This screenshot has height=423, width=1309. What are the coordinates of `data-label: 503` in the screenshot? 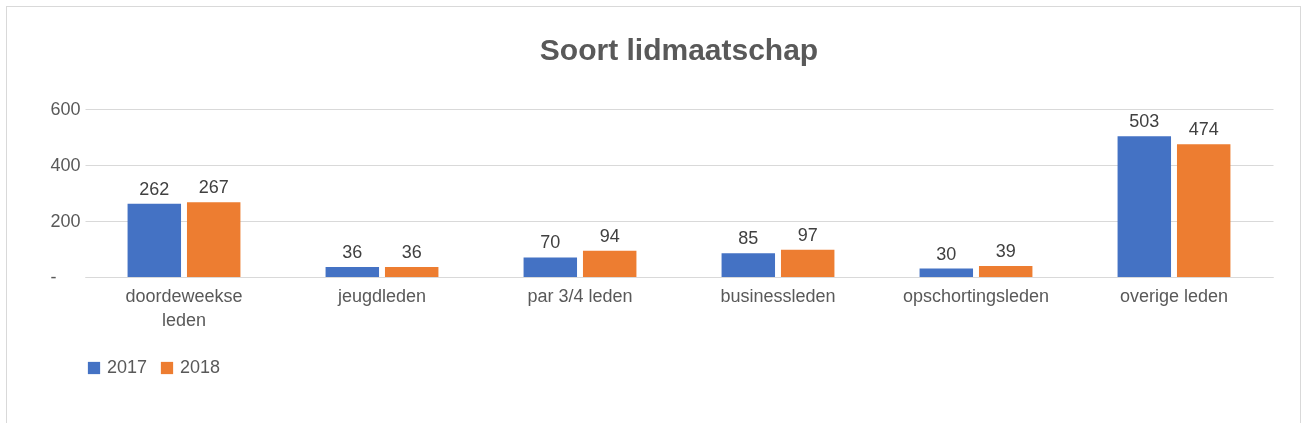 It's located at (1144, 121).